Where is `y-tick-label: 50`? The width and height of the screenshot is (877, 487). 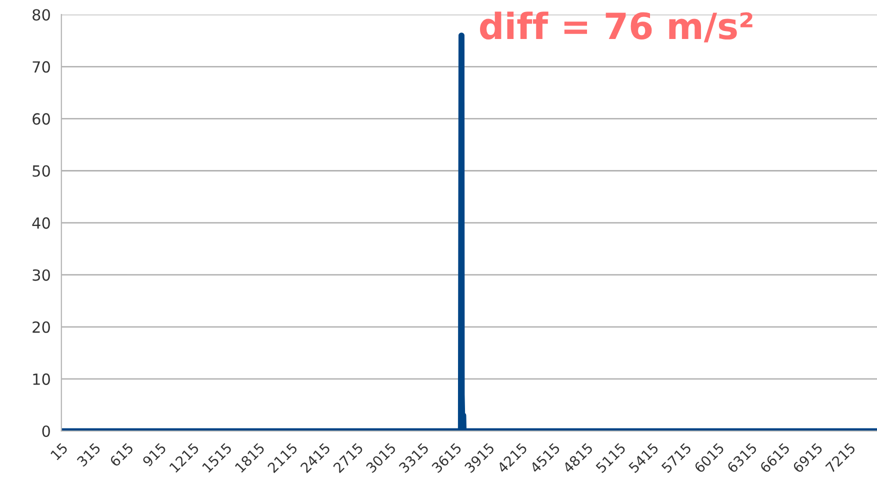
y-tick-label: 50 is located at coordinates (41, 171).